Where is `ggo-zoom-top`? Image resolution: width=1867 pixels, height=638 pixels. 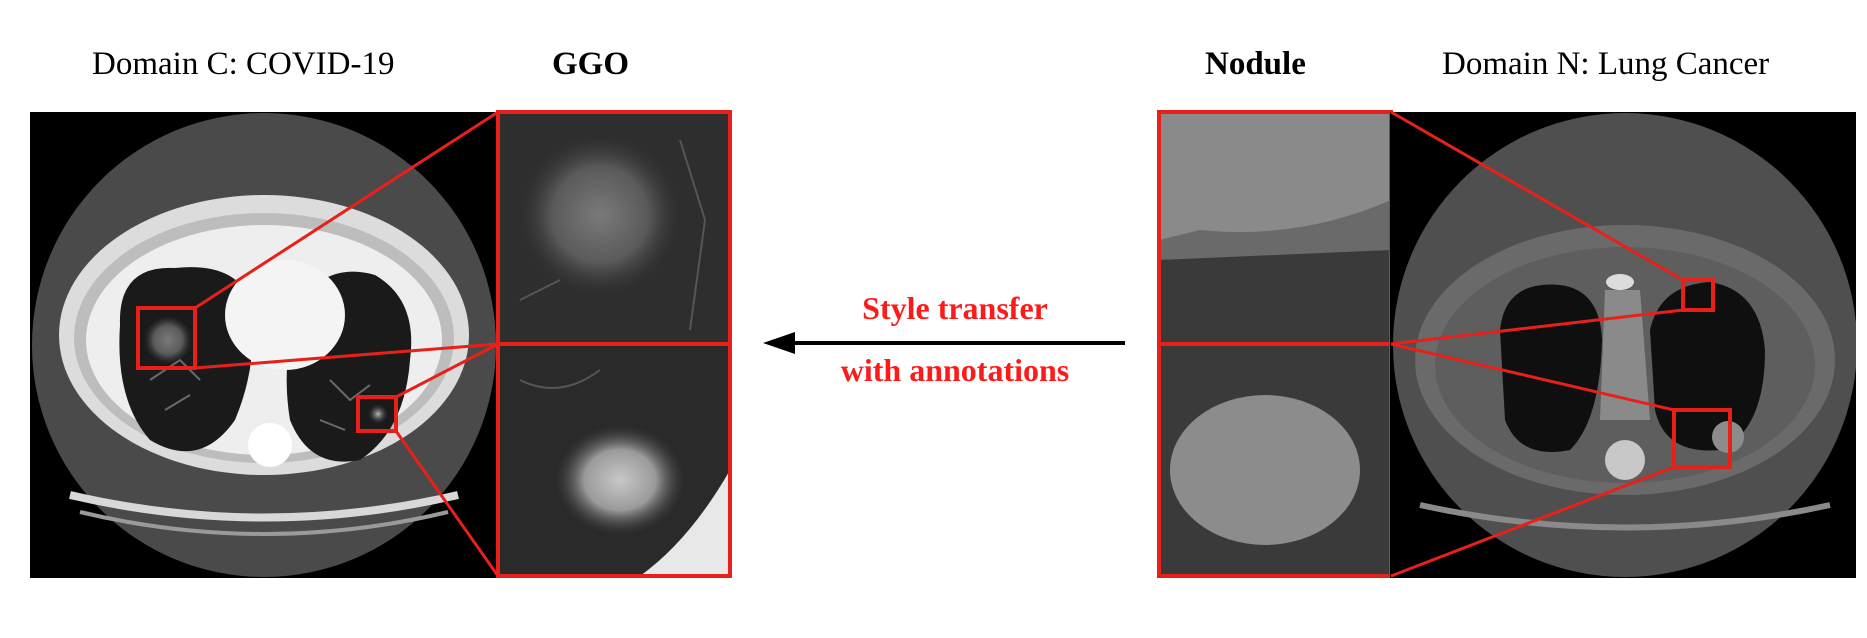 ggo-zoom-top is located at coordinates (614, 228).